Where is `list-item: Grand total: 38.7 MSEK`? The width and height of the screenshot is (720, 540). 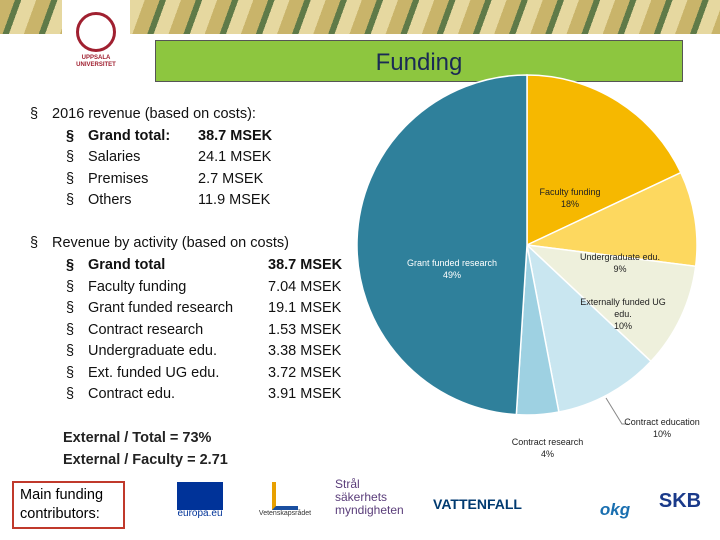 list-item: Grand total: 38.7 MSEK is located at coordinates (169, 136).